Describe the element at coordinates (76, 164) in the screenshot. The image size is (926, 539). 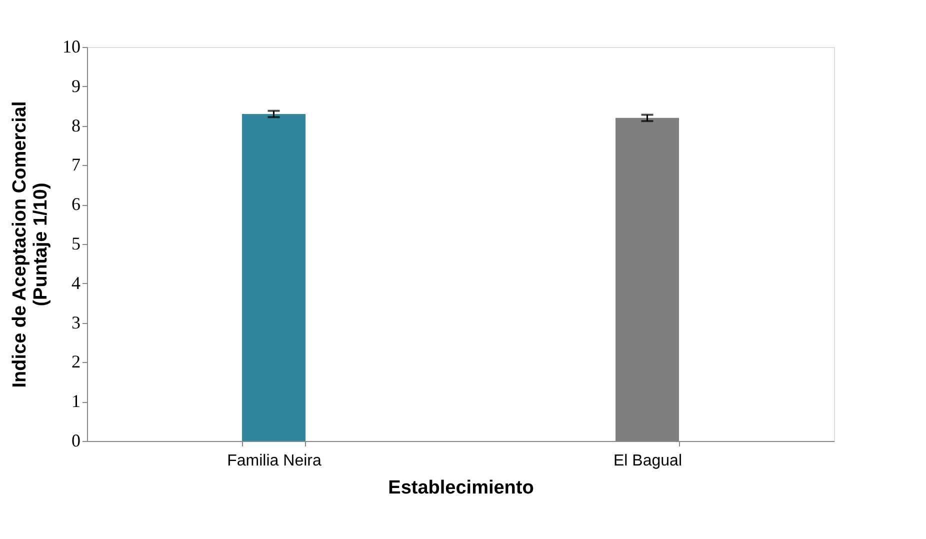
I see `y-tick-label: 7` at that location.